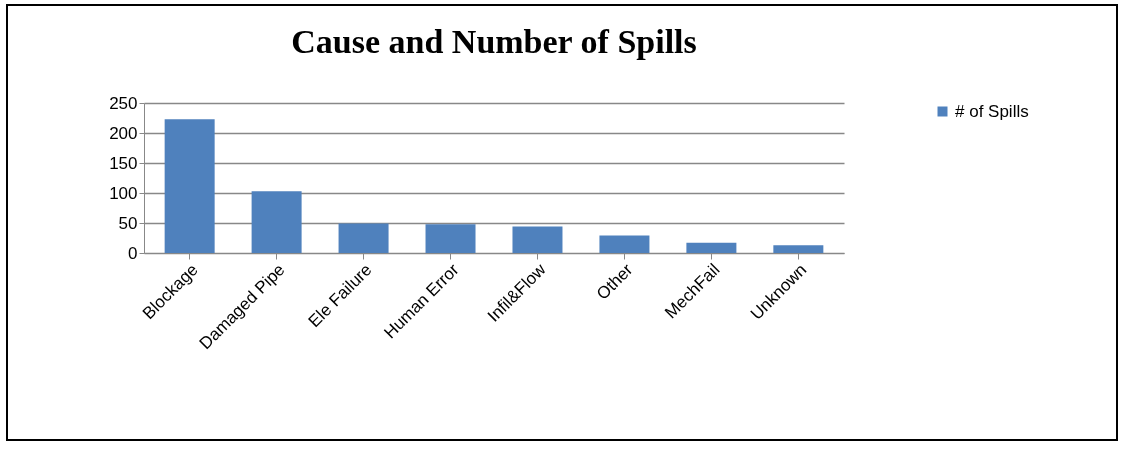  I want to click on y-tick-label: 150, so click(123, 163).